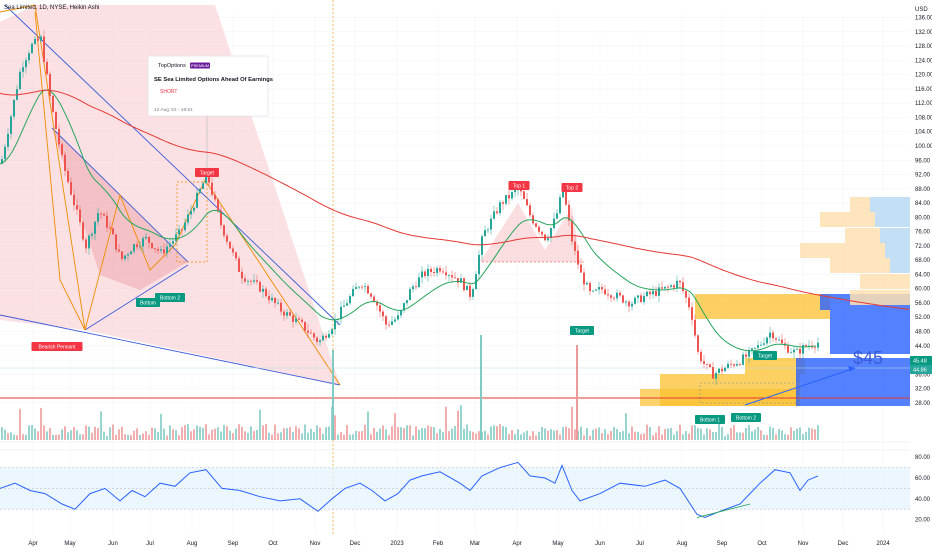 The image size is (932, 555). I want to click on tag-label-6: Target, so click(582, 332).